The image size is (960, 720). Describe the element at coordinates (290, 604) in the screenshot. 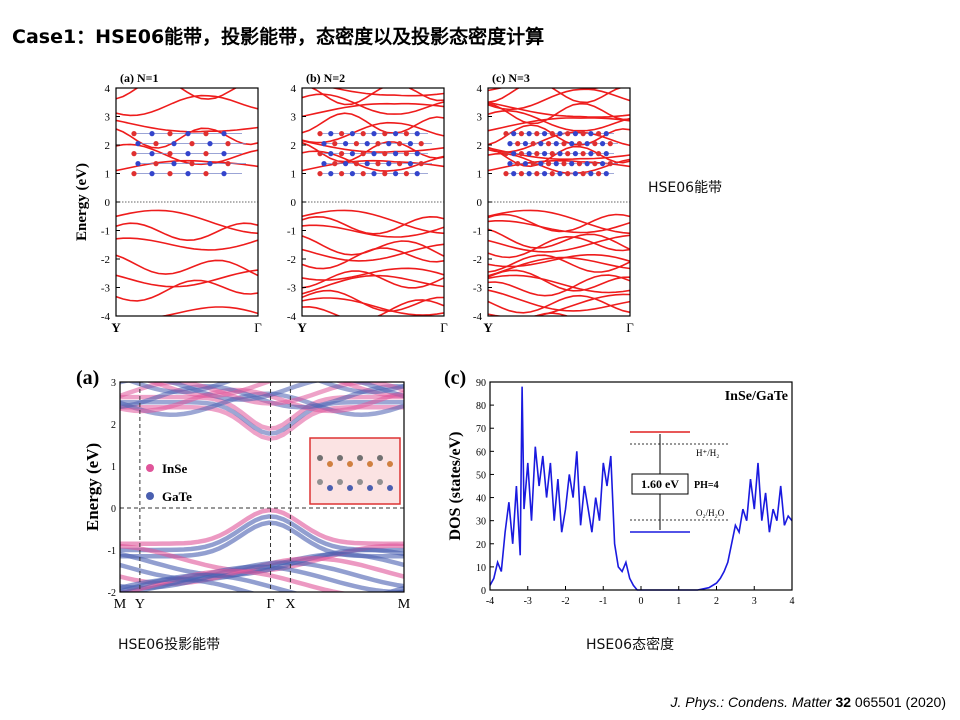

I see `x-tick-label: X` at that location.